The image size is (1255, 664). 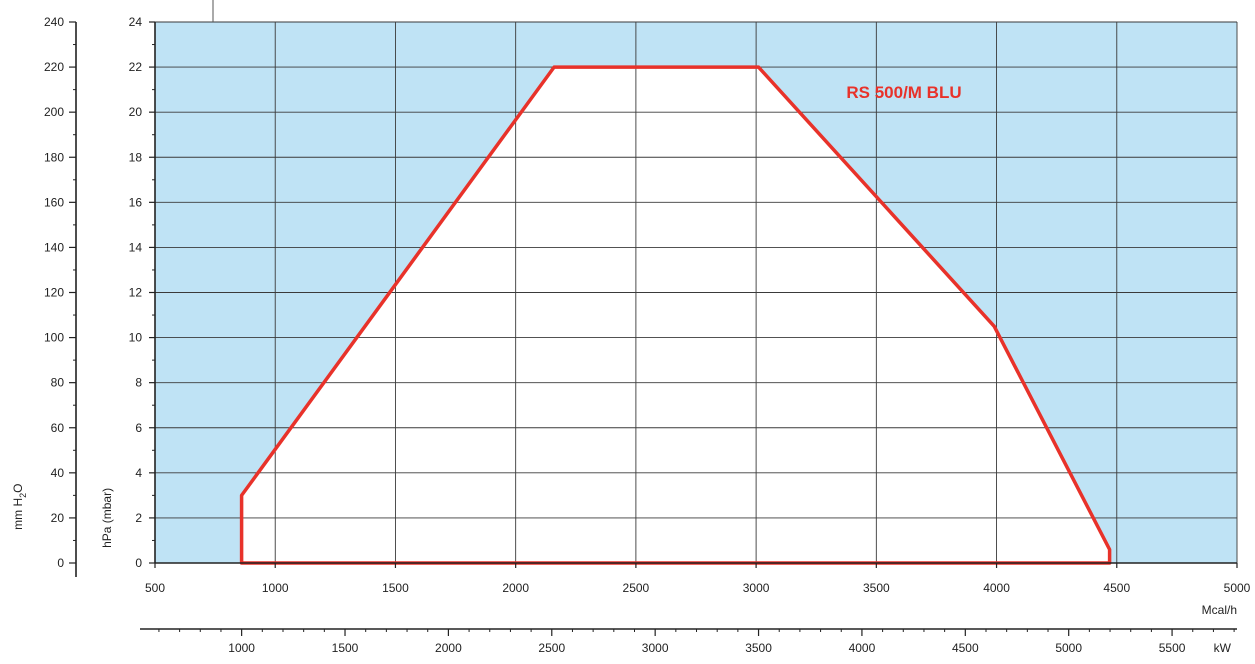 What do you see at coordinates (862, 648) in the screenshot?
I see `x2-tick-label: 4000` at bounding box center [862, 648].